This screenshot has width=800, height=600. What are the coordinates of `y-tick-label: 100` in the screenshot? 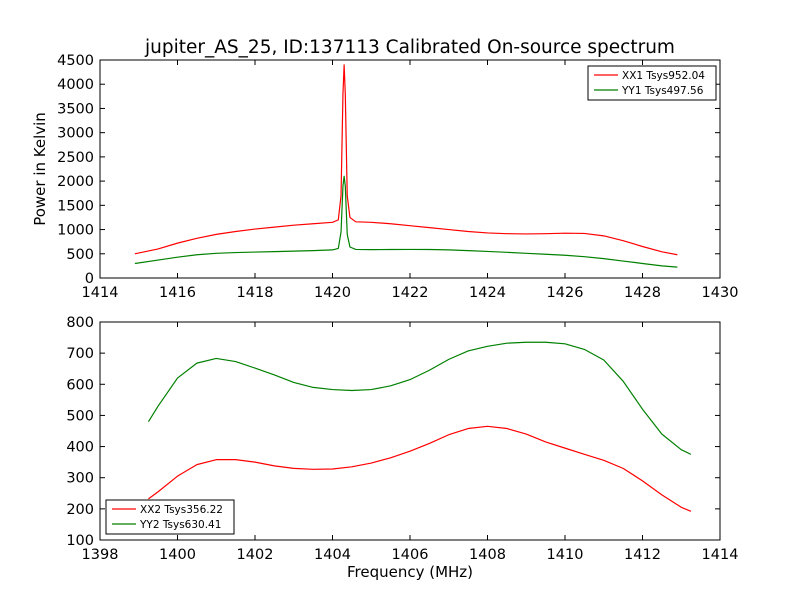 It's located at (80, 541).